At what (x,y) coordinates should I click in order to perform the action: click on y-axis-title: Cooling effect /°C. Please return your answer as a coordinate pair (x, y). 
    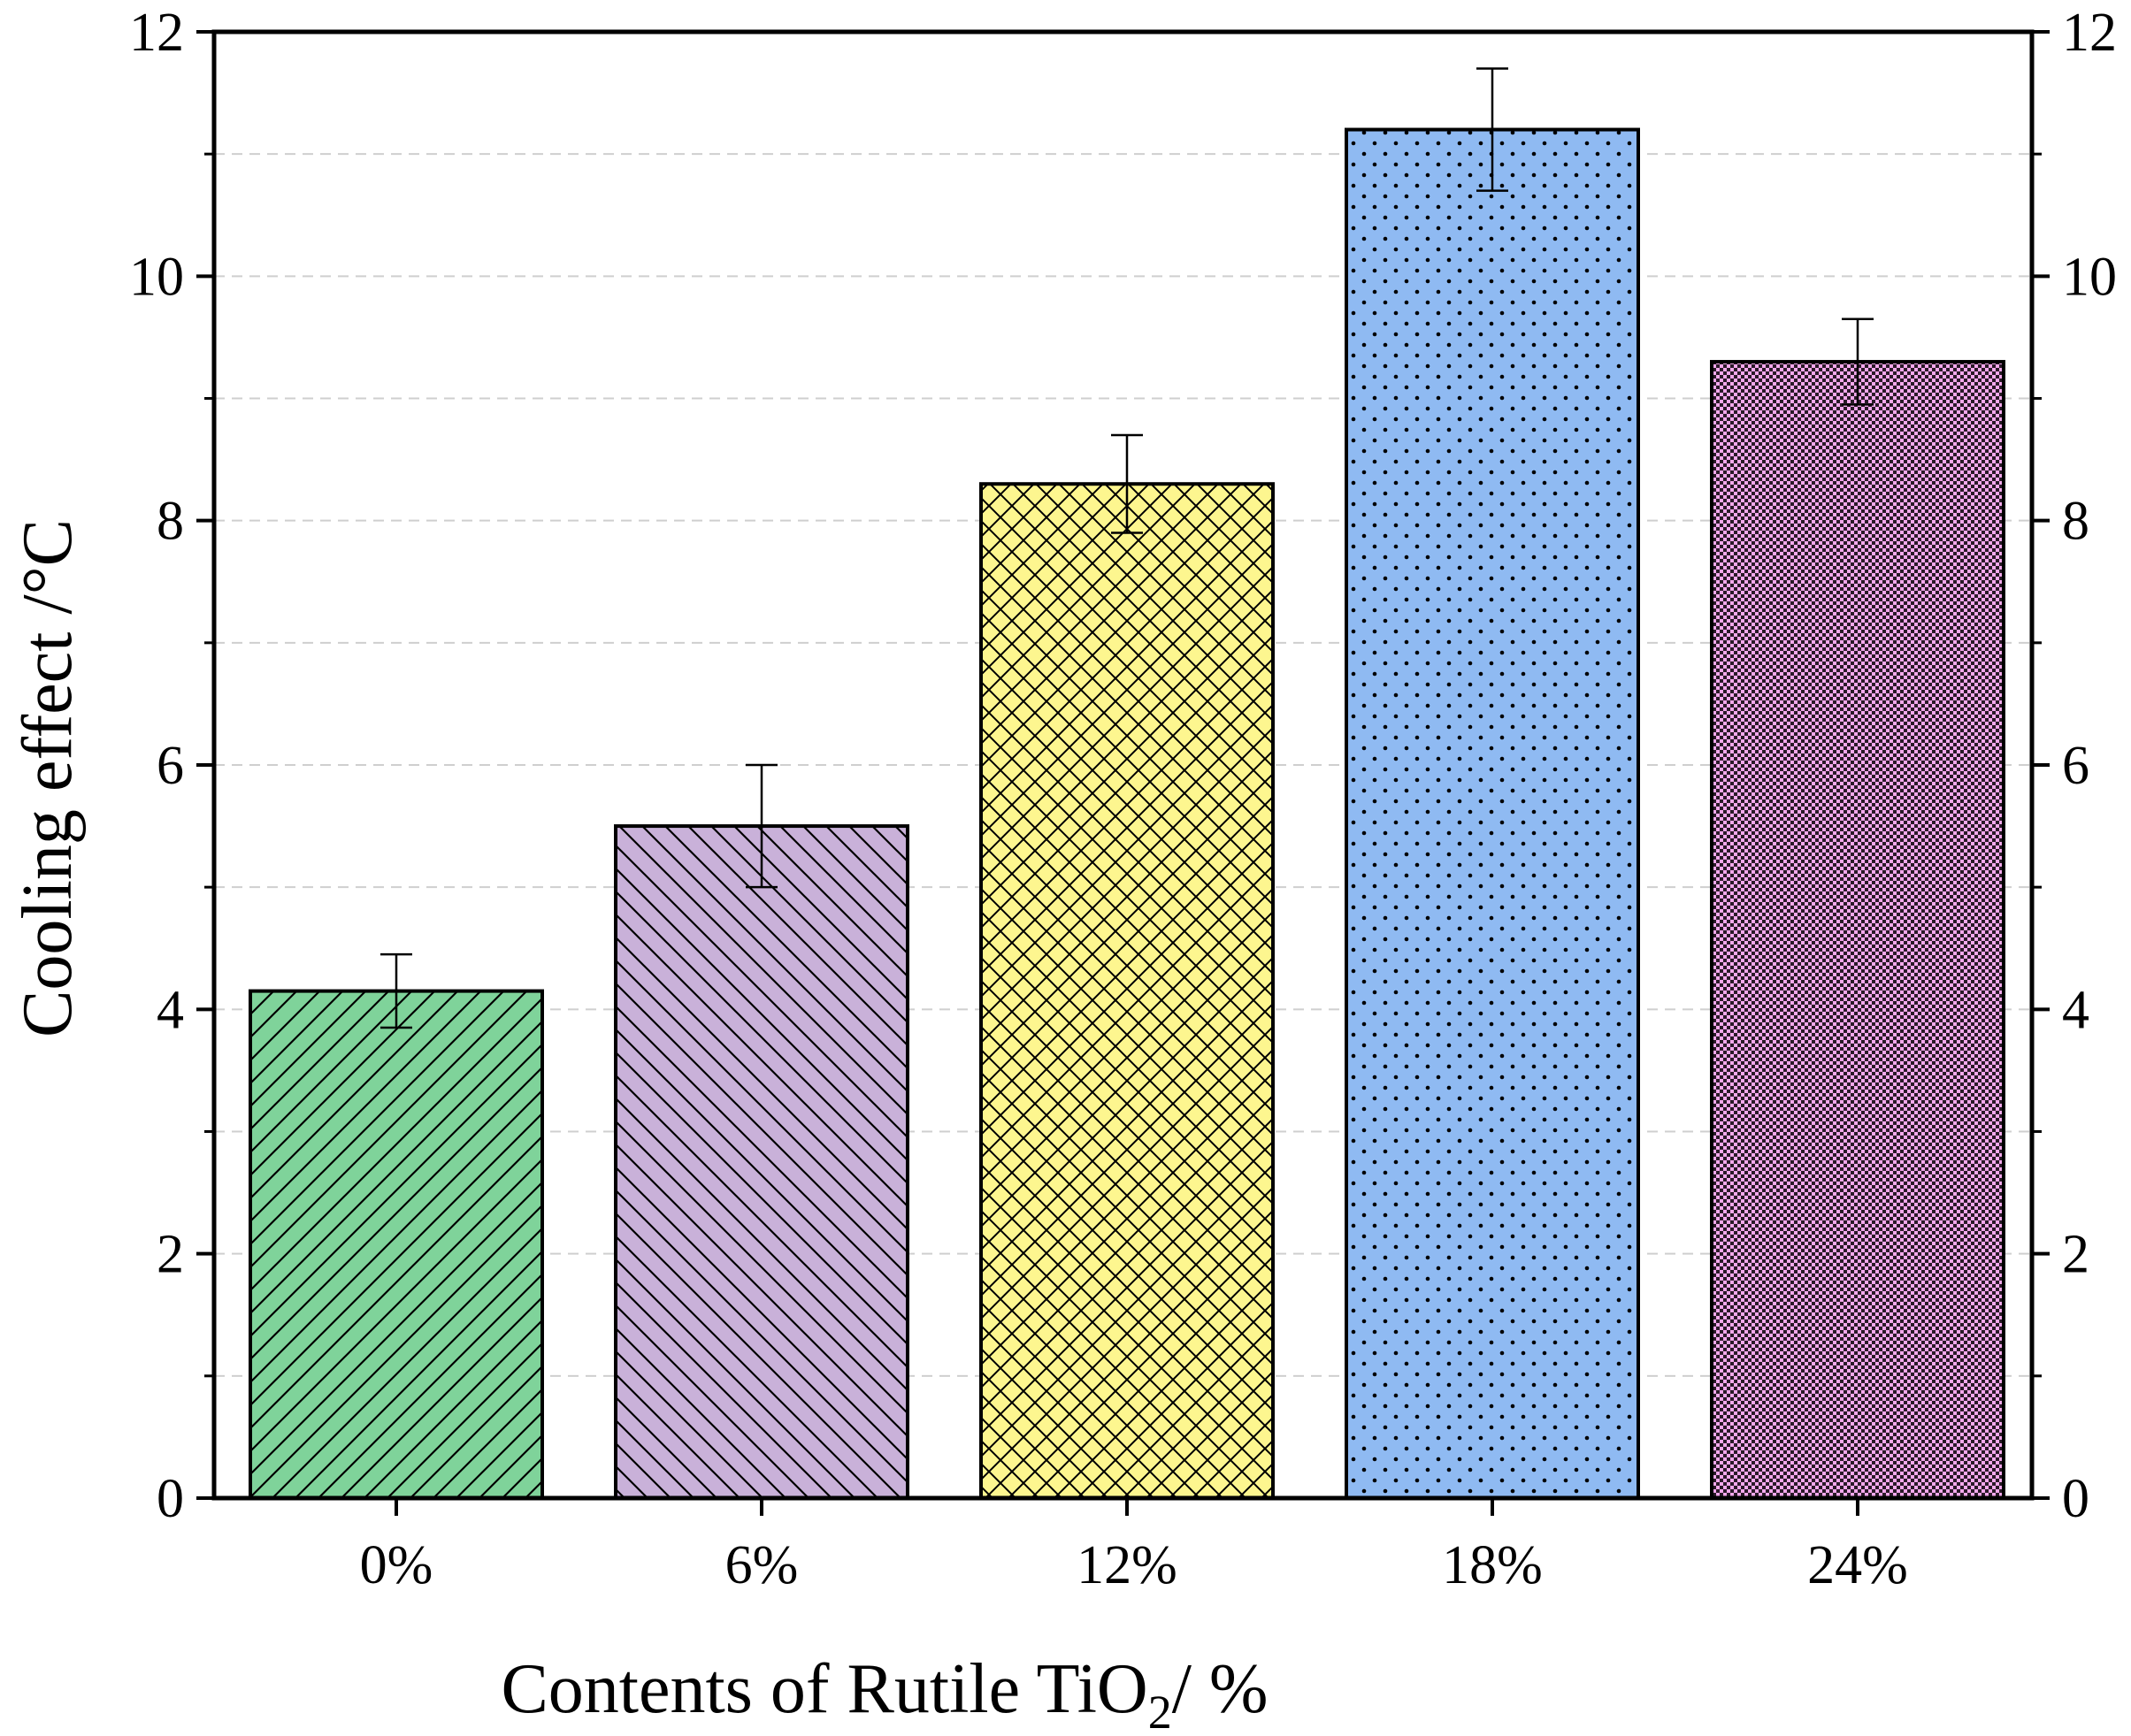
    Looking at the image, I should click on (48, 778).